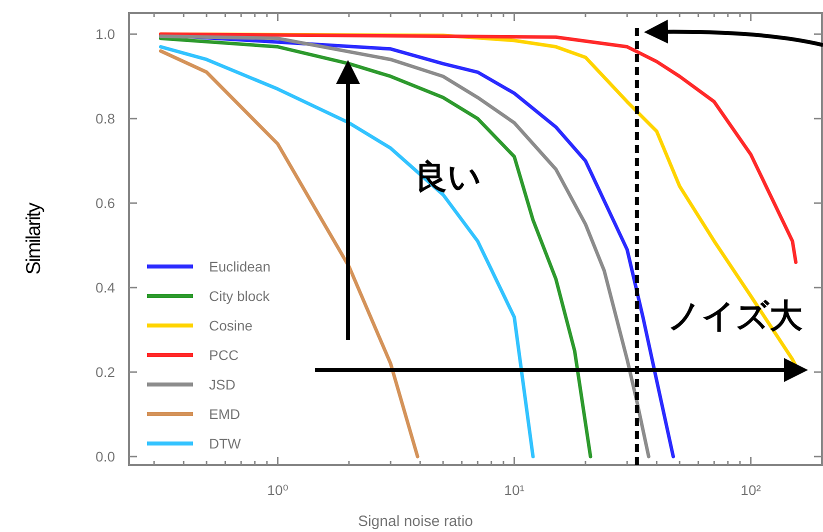  Describe the element at coordinates (106, 372) in the screenshot. I see `y-tick-label: 0.2` at that location.